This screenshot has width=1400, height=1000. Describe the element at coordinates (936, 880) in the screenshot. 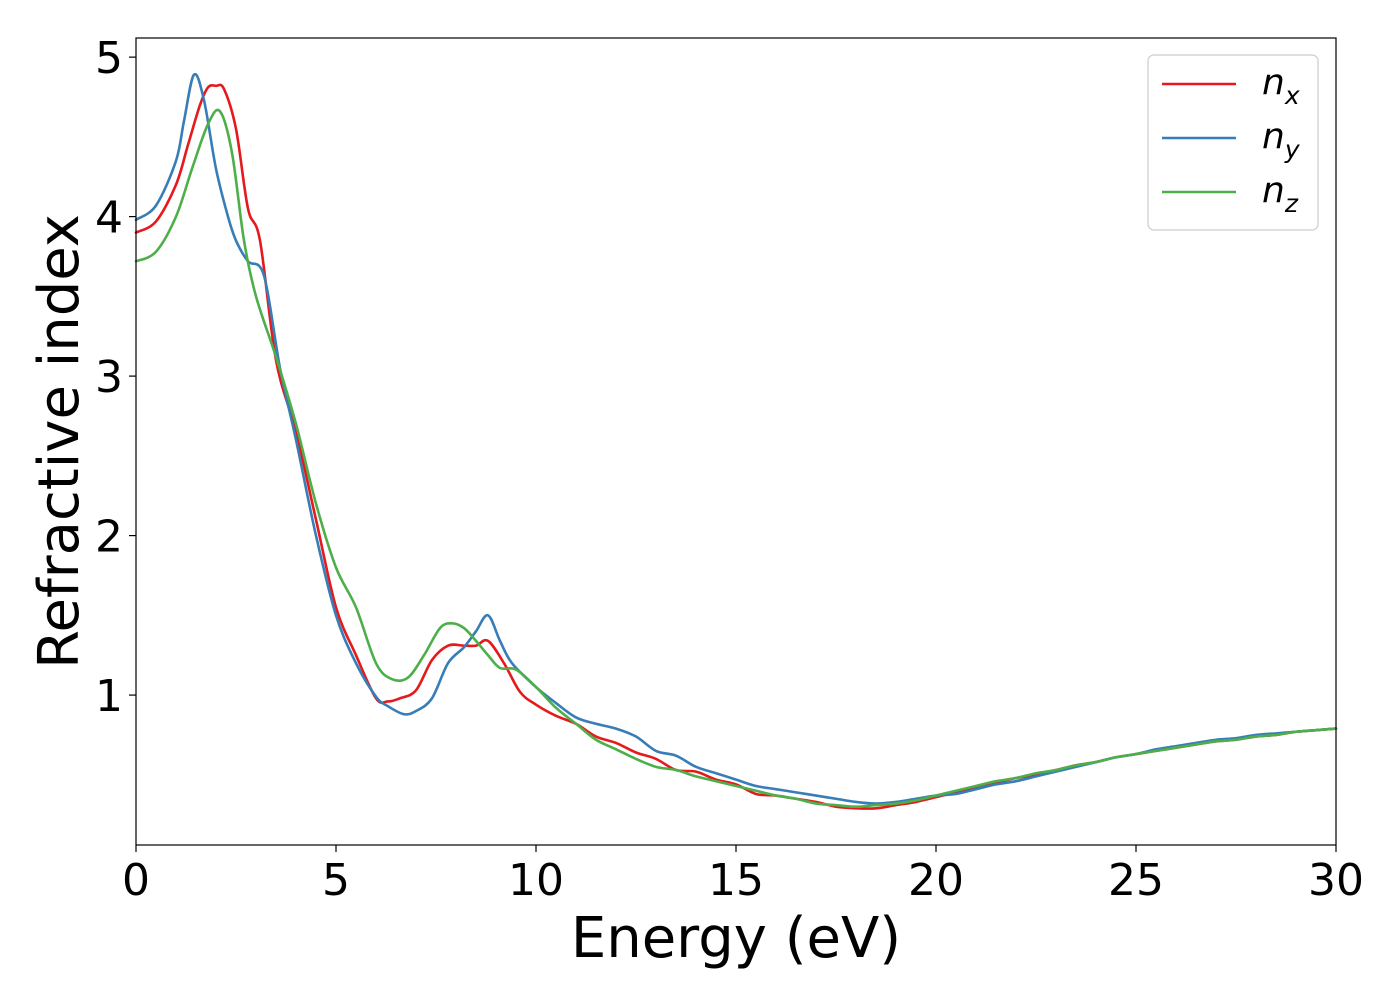

I see `x-tick-label: 20` at that location.